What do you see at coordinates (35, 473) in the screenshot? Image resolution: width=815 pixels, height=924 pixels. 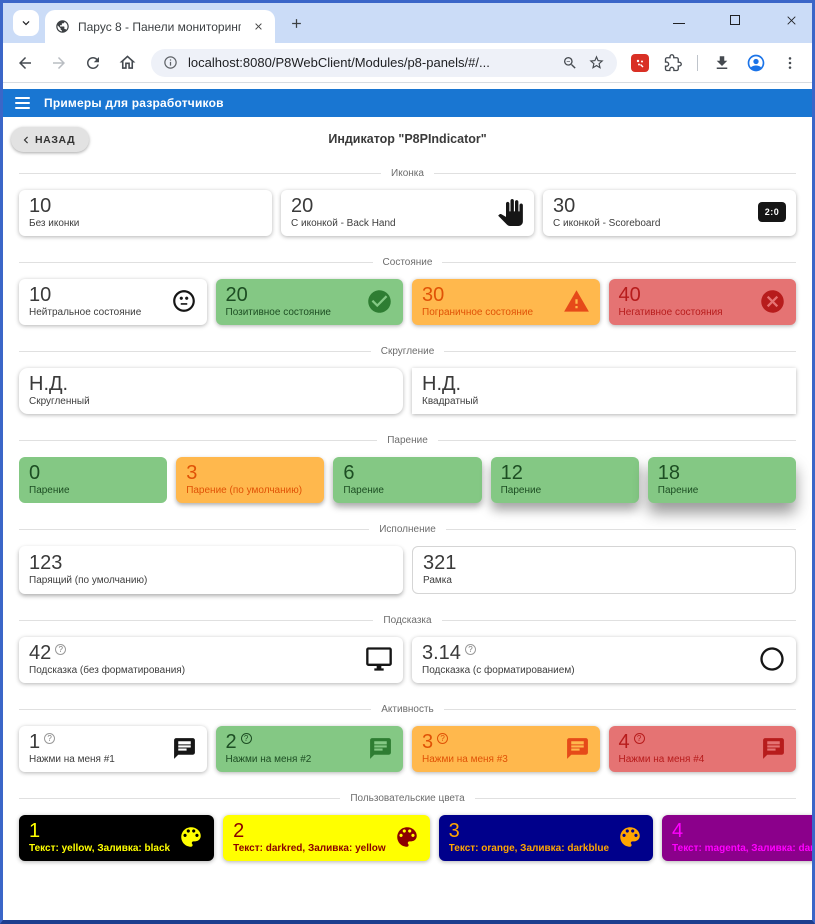 I see `indicator-value: 0` at bounding box center [35, 473].